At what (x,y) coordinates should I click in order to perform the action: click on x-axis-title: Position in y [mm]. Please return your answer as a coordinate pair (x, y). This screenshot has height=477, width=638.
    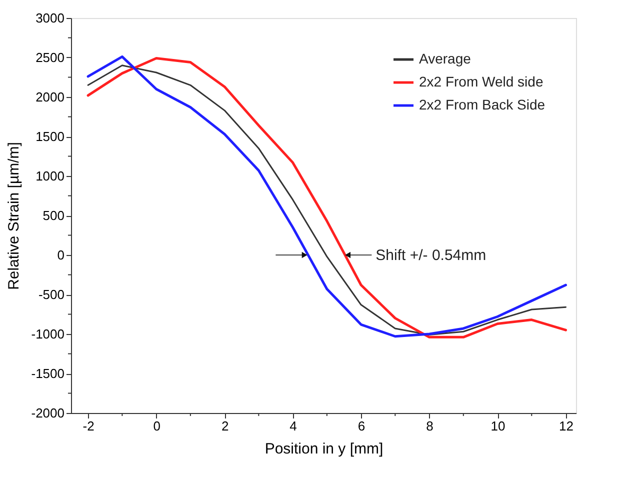
    Looking at the image, I should click on (324, 449).